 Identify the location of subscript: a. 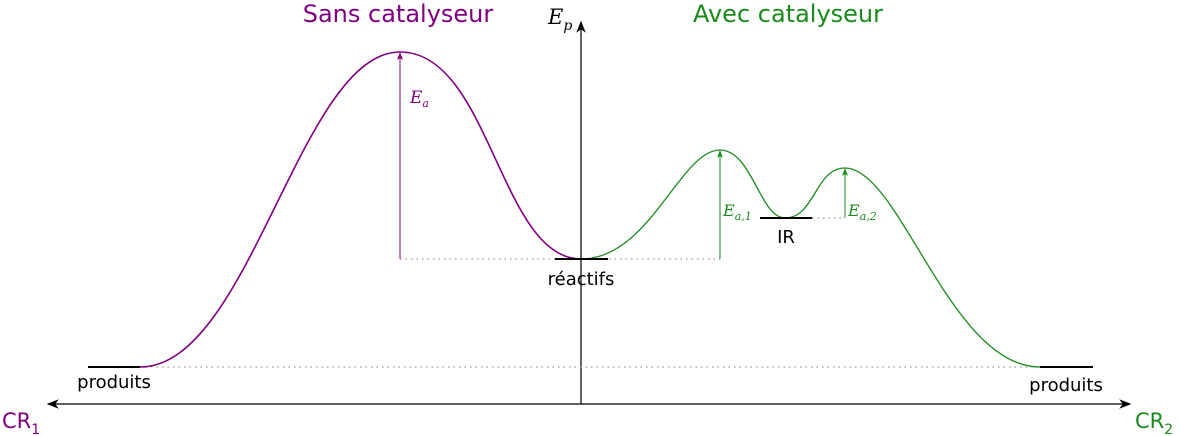
(425, 103).